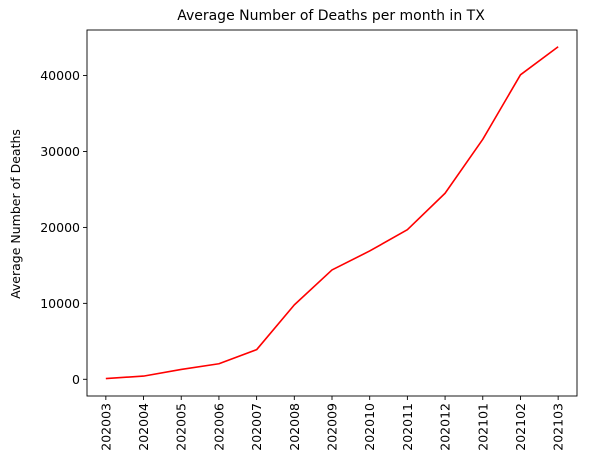 The image size is (589, 476). Describe the element at coordinates (294, 427) in the screenshot. I see `x-tick-label: 202008` at that location.